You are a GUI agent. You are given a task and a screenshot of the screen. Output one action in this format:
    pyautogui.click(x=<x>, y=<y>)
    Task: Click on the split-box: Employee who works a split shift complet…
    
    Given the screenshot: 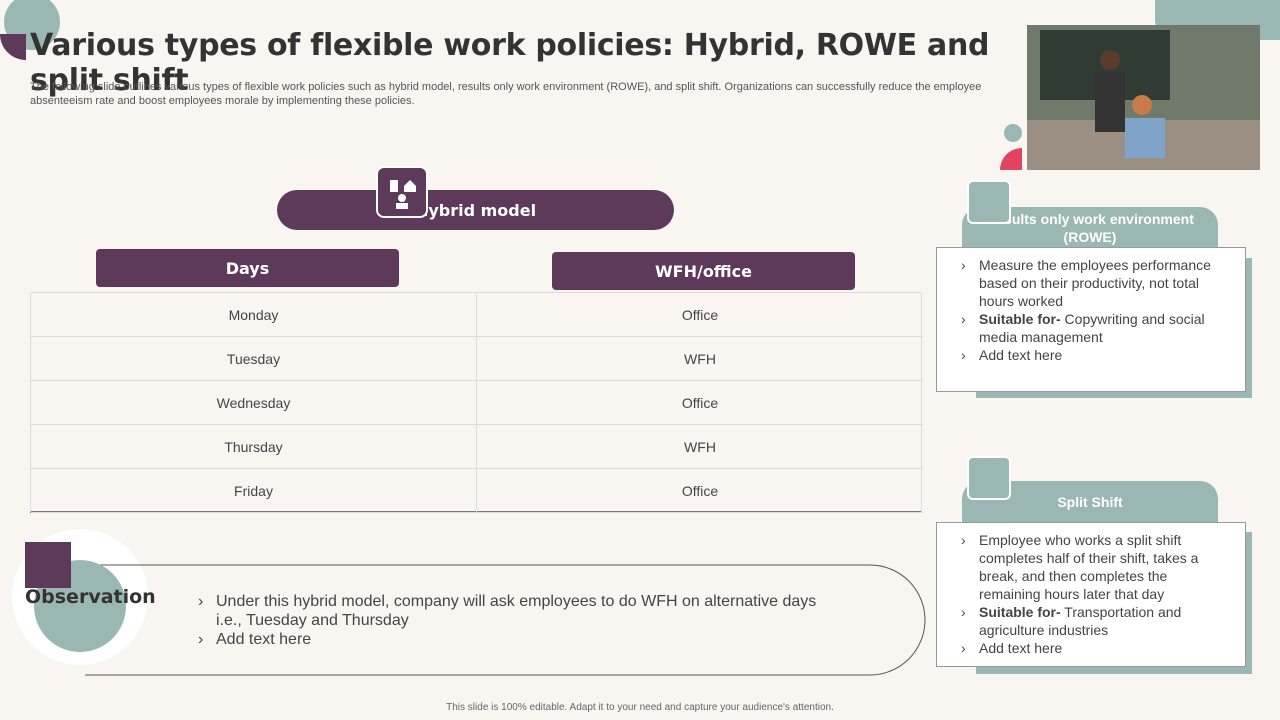 What is the action you would take?
    pyautogui.click(x=1091, y=594)
    